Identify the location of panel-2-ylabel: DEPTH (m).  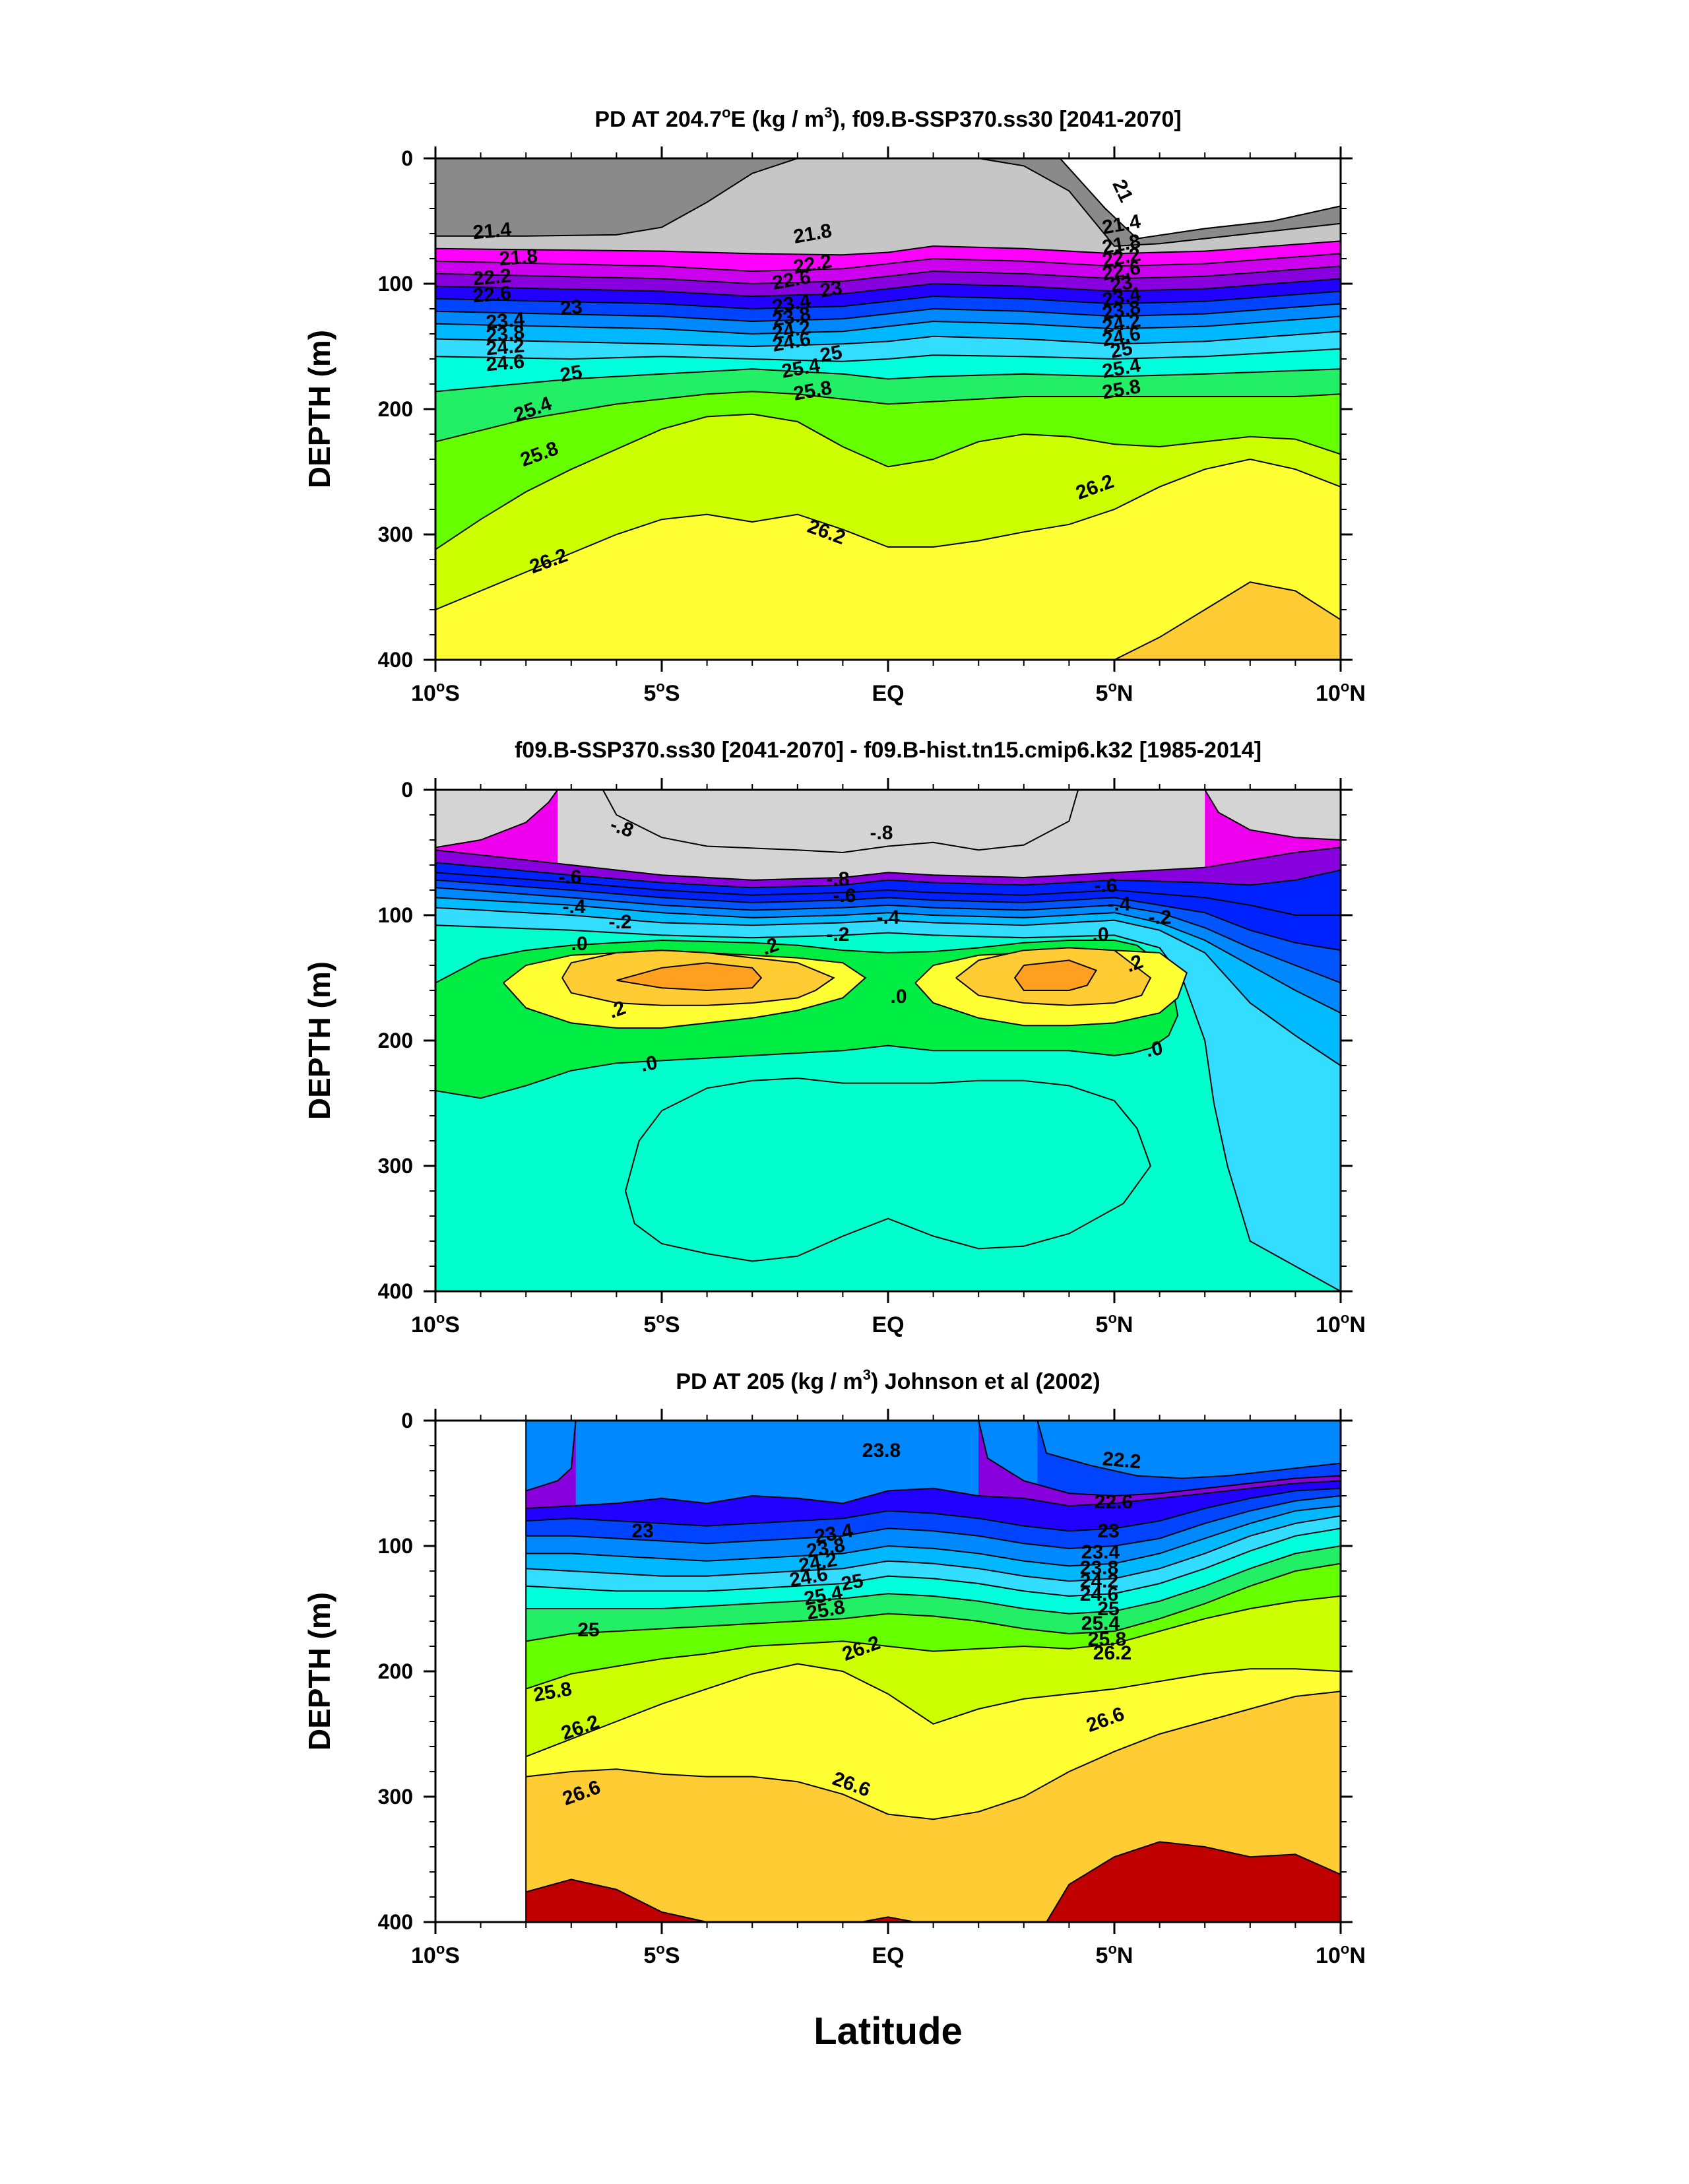
(319, 1040).